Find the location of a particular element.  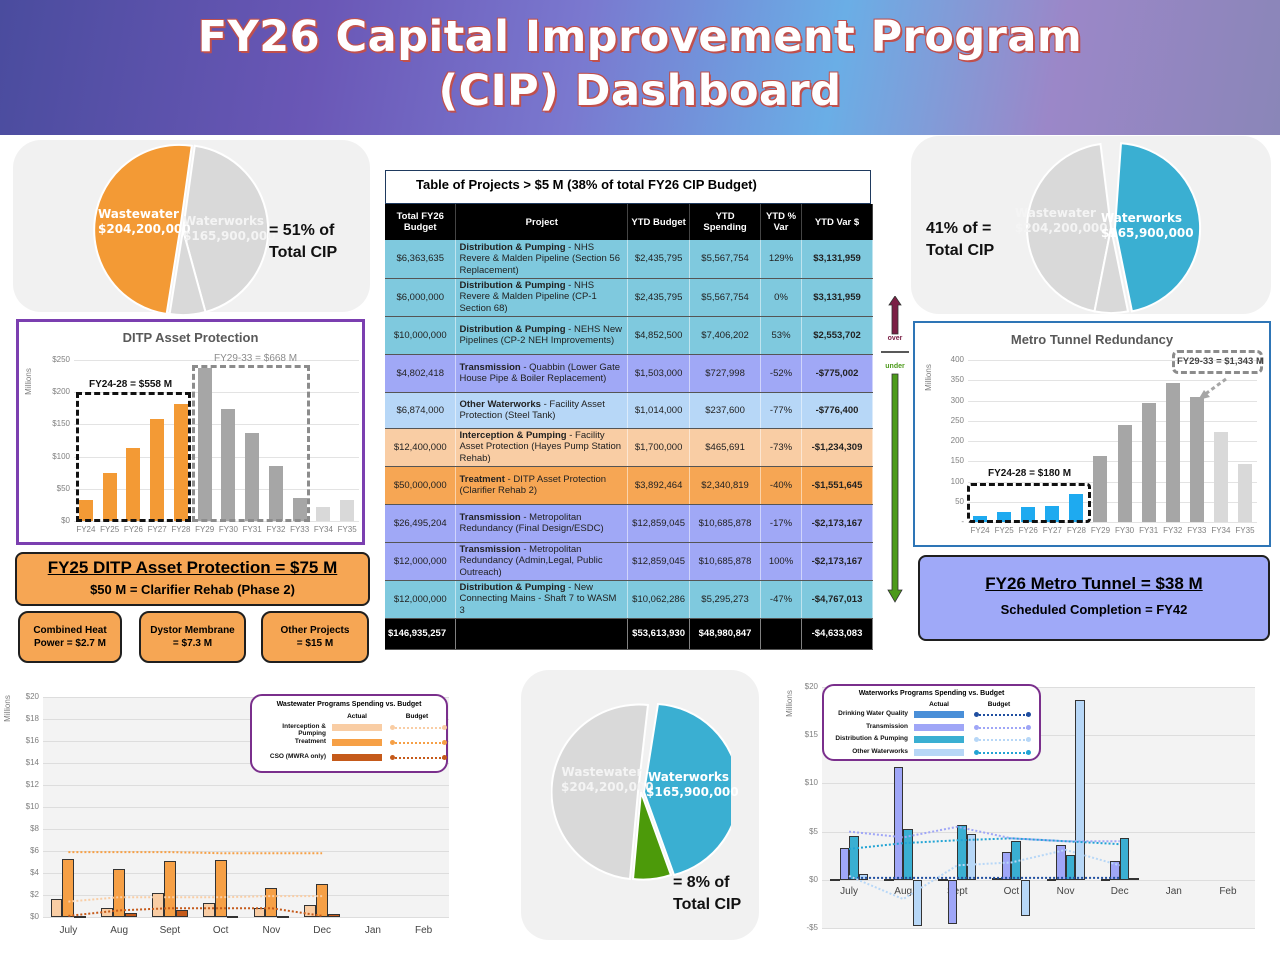

cell-ytd-budget: $2,435,795 is located at coordinates (659, 297).